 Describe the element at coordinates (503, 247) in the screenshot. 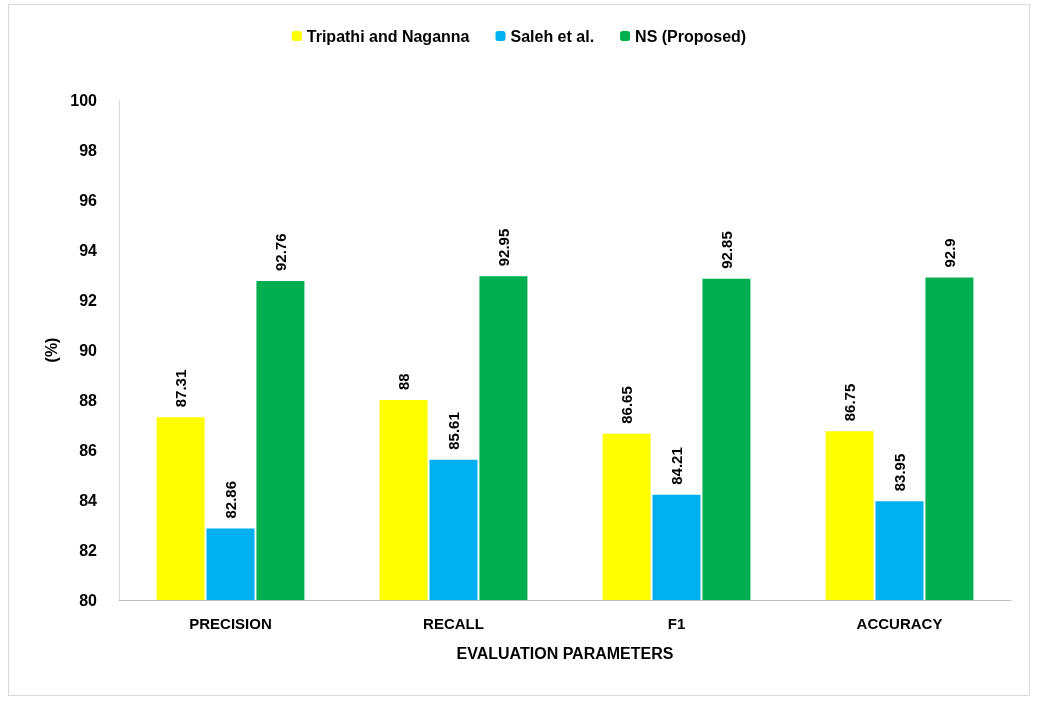

I see `data-label: 92.95` at that location.